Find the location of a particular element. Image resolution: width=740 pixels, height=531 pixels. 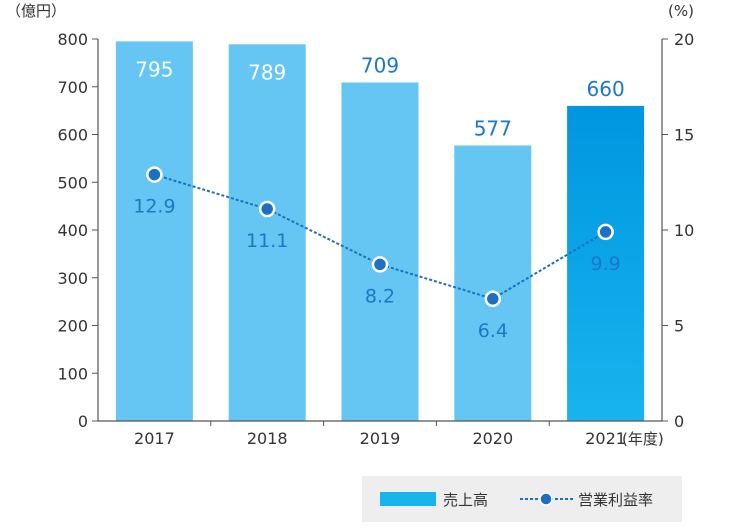

margin-point-2021 is located at coordinates (605, 232).